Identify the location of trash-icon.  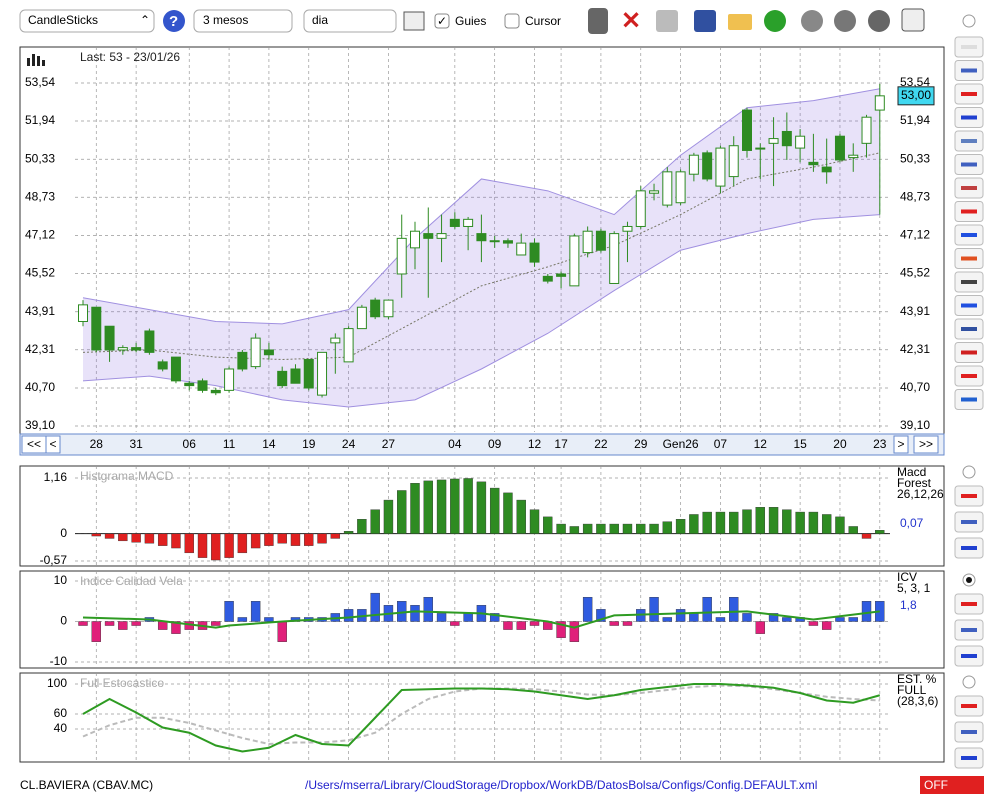
(598, 21).